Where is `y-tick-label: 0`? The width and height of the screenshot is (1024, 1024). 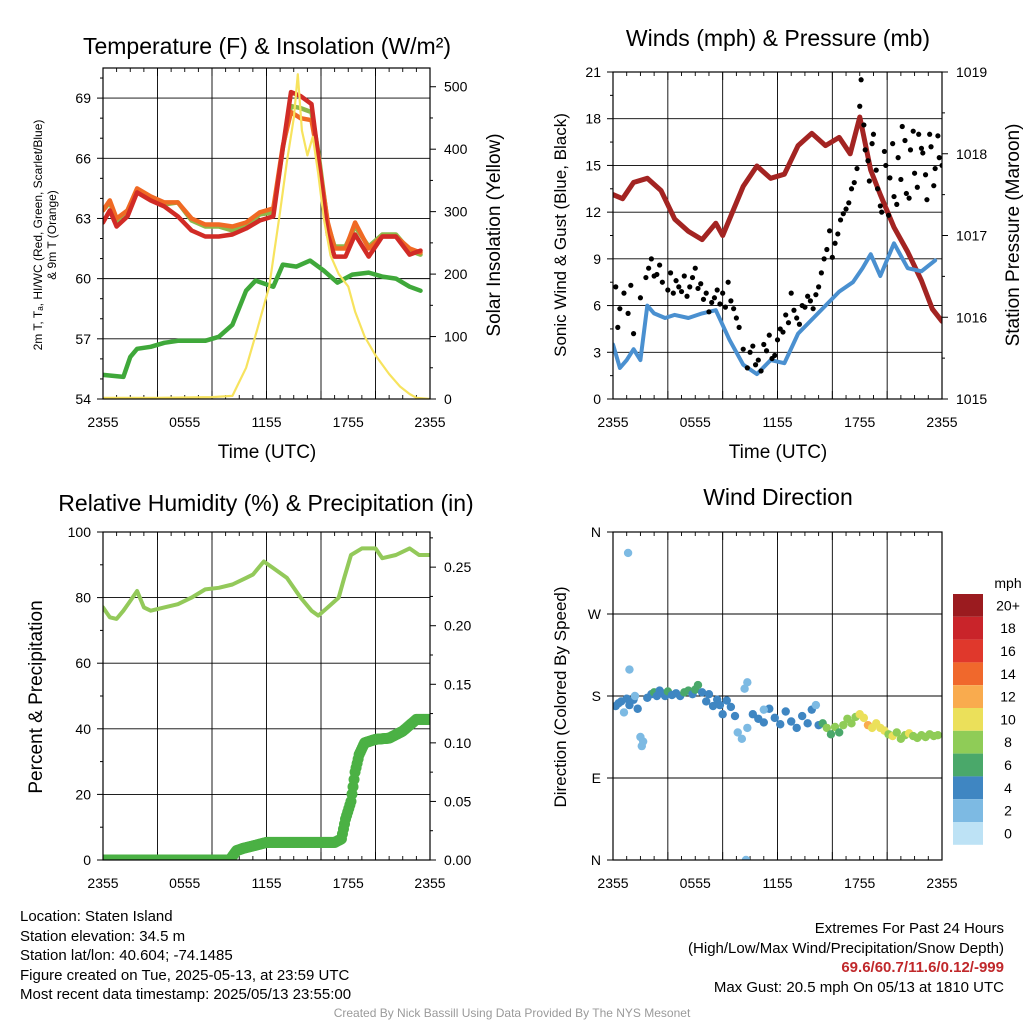
y-tick-label: 0 is located at coordinates (597, 399).